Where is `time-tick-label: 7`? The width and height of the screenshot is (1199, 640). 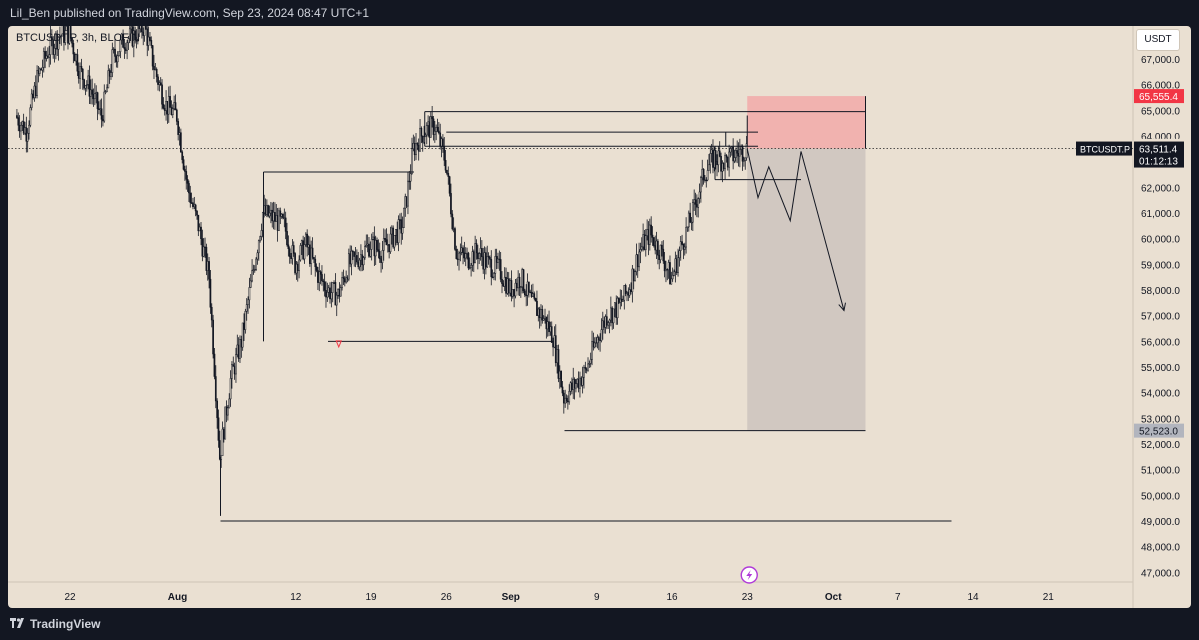
time-tick-label: 7 is located at coordinates (898, 597).